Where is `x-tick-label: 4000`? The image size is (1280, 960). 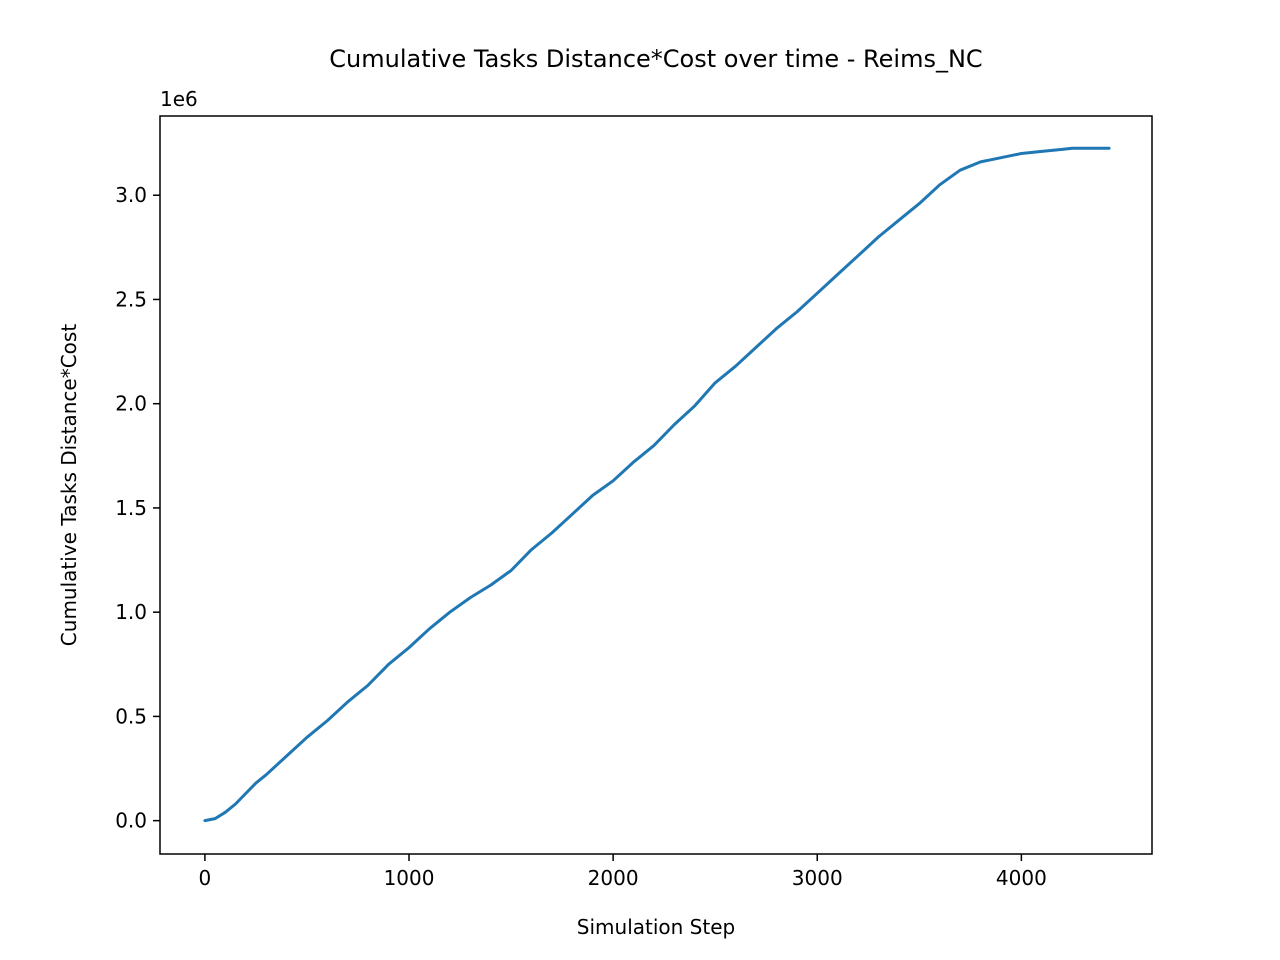 x-tick-label: 4000 is located at coordinates (1021, 878).